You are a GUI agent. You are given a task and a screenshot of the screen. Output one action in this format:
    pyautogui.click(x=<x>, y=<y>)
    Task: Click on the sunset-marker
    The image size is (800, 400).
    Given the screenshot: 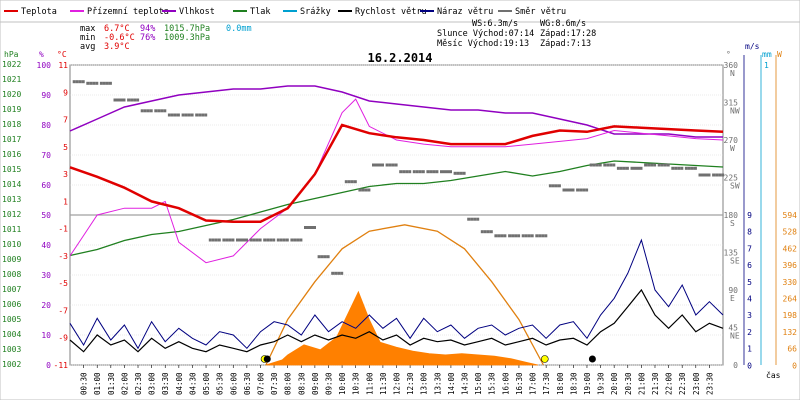 What is the action you would take?
    pyautogui.click(x=544, y=359)
    